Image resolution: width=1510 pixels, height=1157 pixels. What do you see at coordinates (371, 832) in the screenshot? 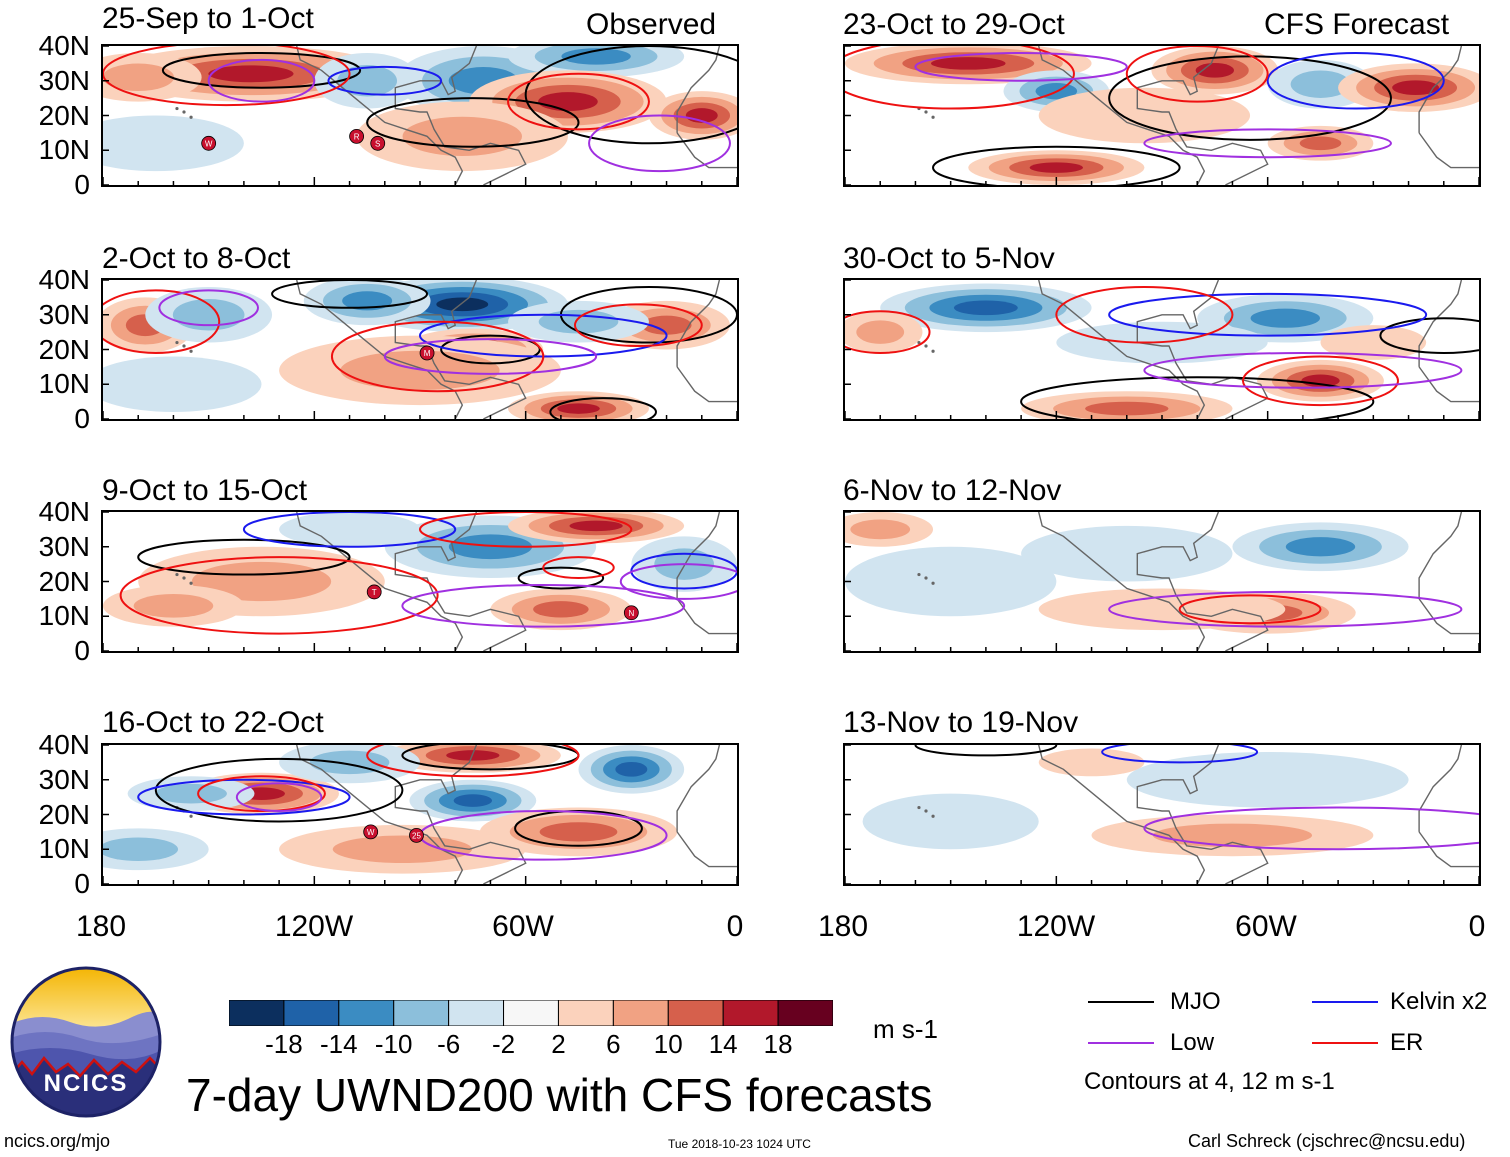
I see `cyclone-marker-obs4-0: W` at bounding box center [371, 832].